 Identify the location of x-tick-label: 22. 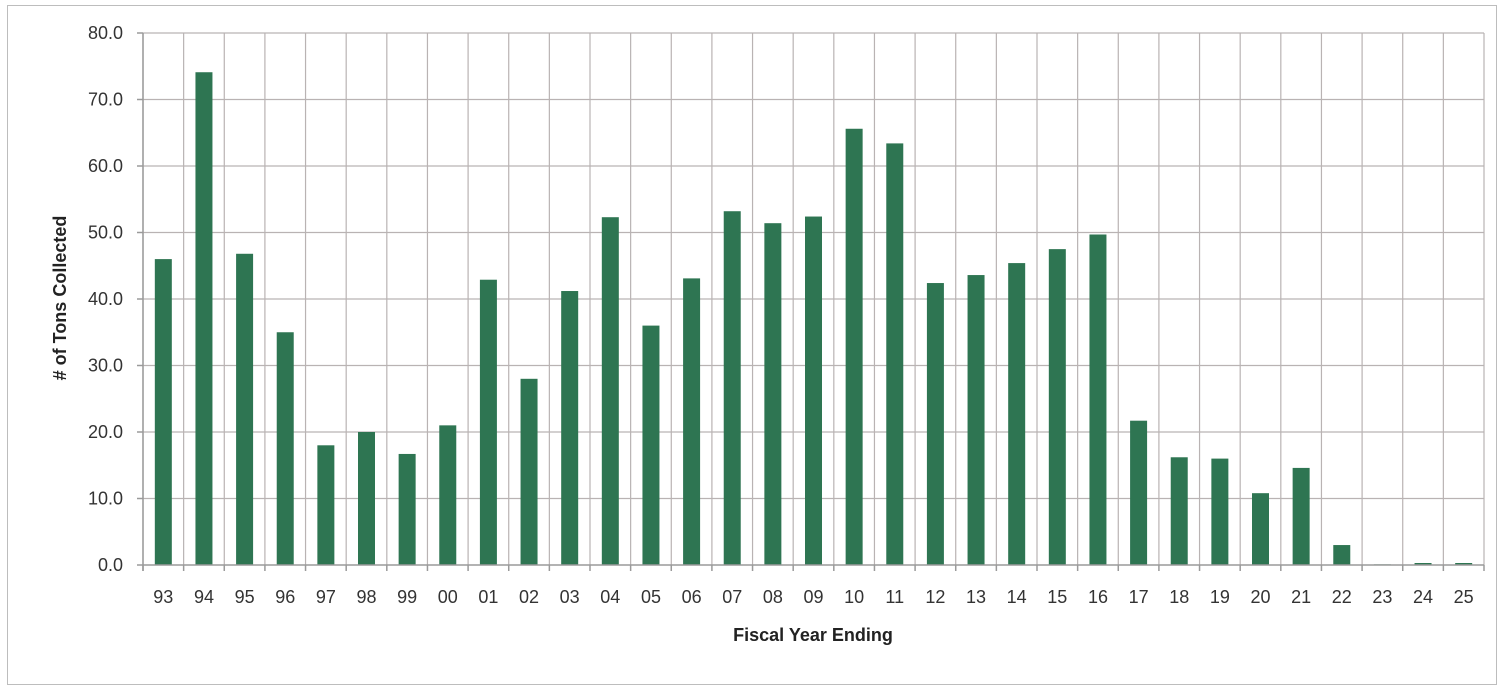
(1342, 597).